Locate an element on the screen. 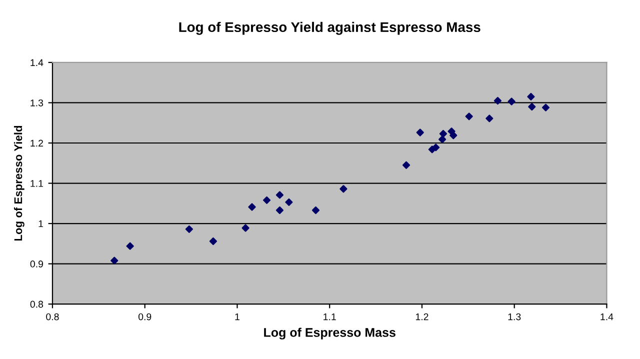 This screenshot has height=359, width=640. x-tick-label: 1.3 is located at coordinates (514, 316).